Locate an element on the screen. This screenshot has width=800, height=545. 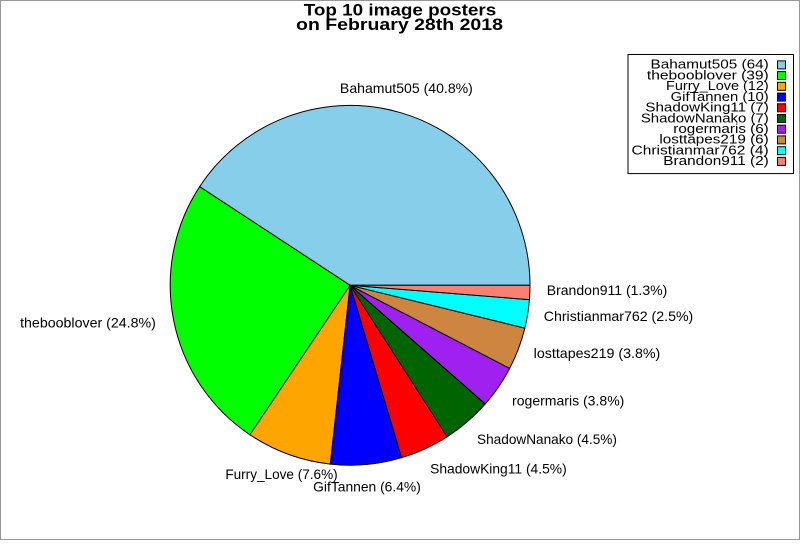
svg-text: losttapes219 (3.8%) is located at coordinates (597, 353).